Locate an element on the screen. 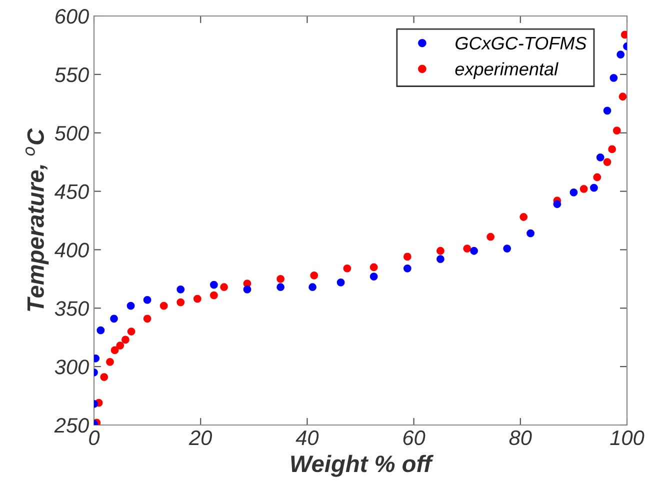 The width and height of the screenshot is (654, 495). y-tick-label: 600 is located at coordinates (72, 16).